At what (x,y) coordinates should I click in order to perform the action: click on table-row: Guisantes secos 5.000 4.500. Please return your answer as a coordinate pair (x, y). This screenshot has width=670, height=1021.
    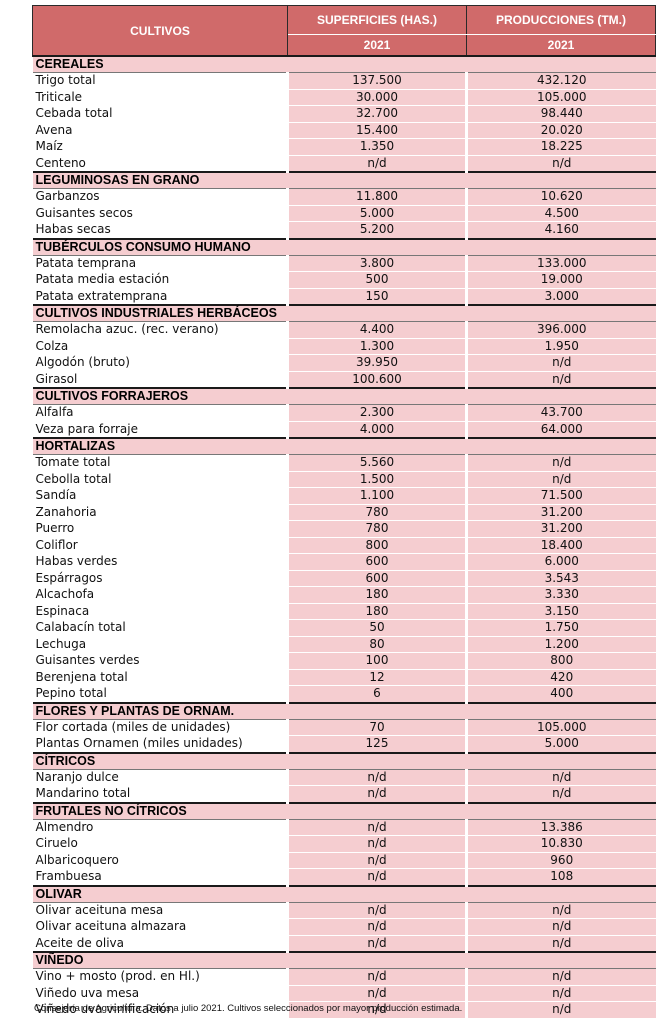
    Looking at the image, I should click on (344, 213).